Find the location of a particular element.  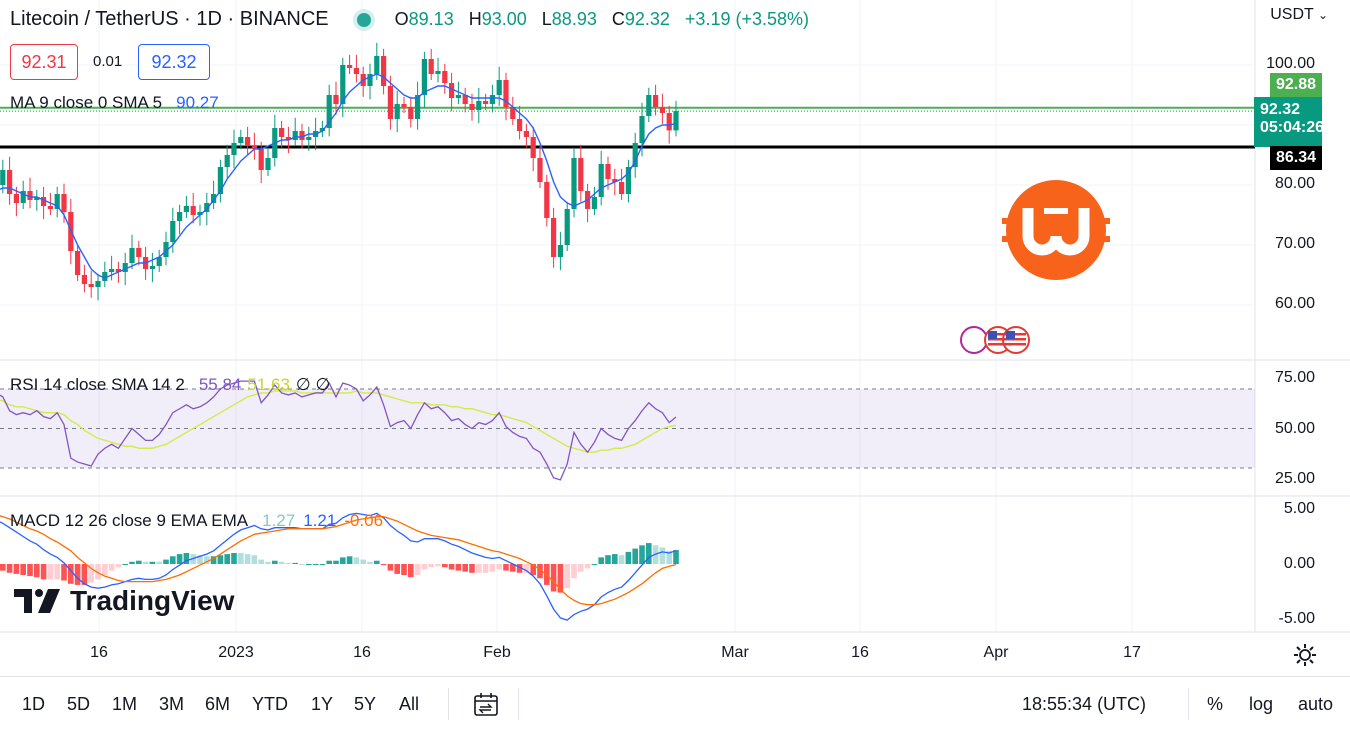

range-5d-button: 5D is located at coordinates (79, 704).